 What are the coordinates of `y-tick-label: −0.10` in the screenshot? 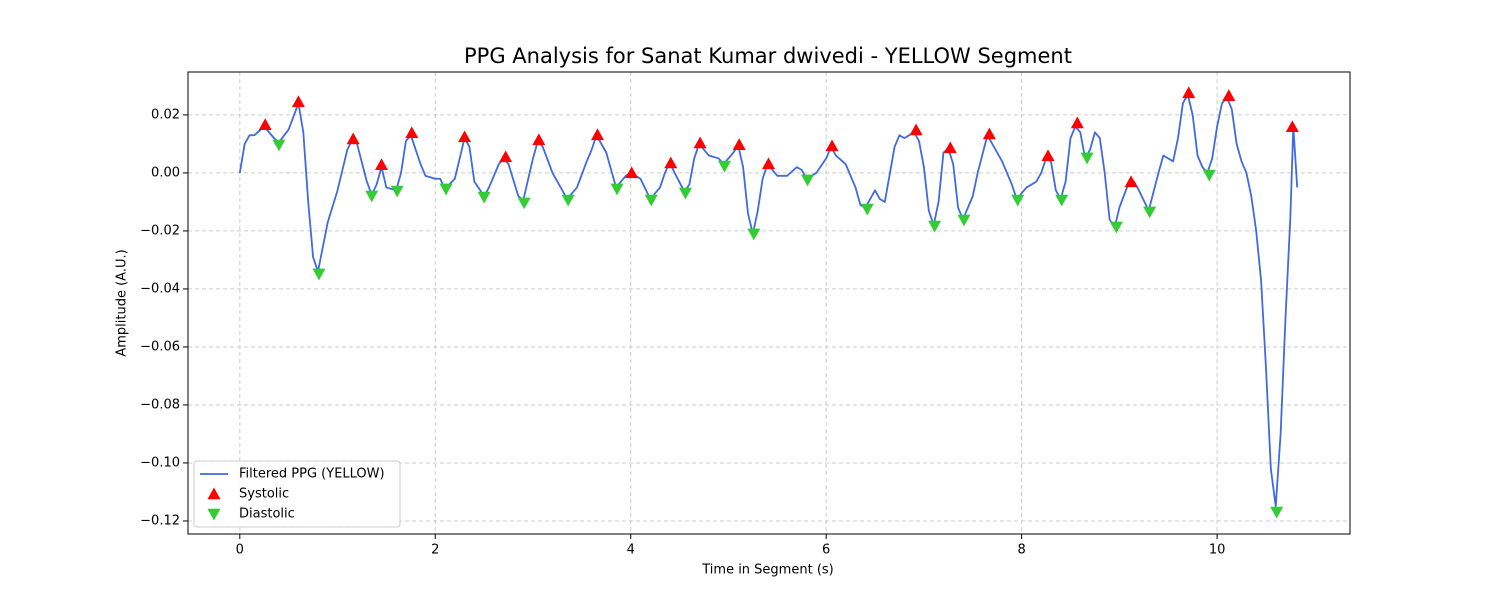 It's located at (160, 462).